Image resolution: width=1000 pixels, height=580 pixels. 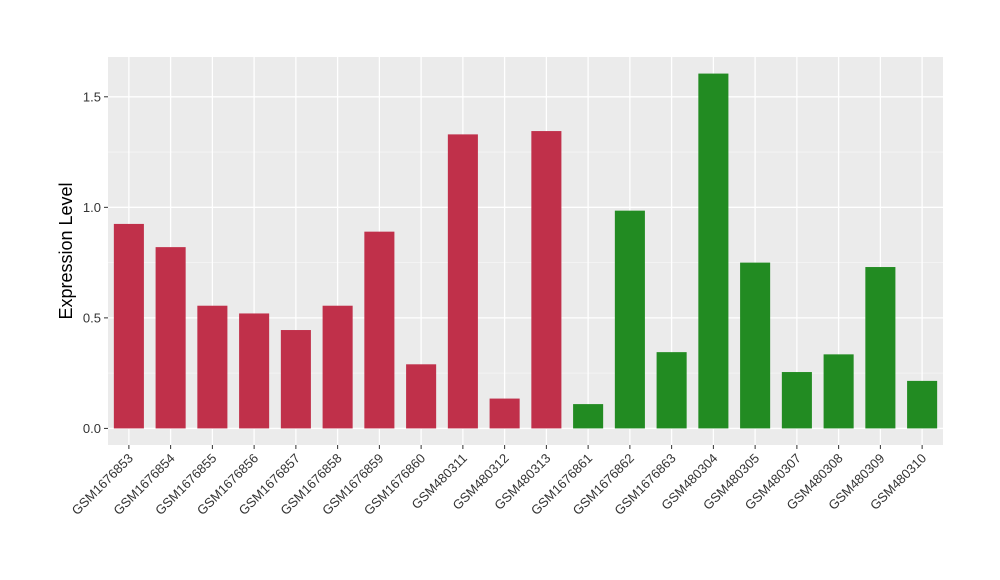 What do you see at coordinates (629, 319) in the screenshot?
I see `bar-GSM1676862` at bounding box center [629, 319].